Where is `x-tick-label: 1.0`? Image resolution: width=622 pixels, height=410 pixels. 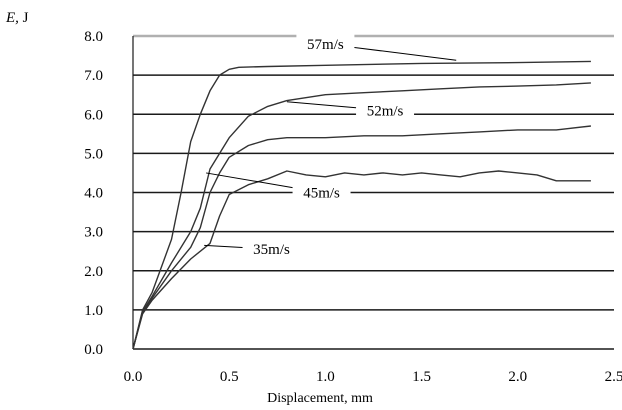
x-tick-label: 1.0 is located at coordinates (325, 377).